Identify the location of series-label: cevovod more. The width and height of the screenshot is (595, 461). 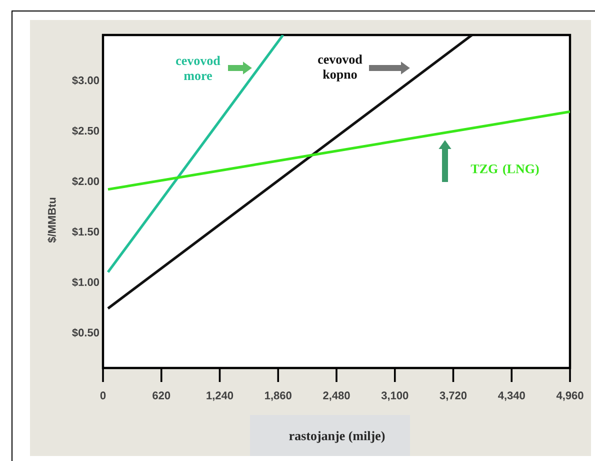
(198, 68).